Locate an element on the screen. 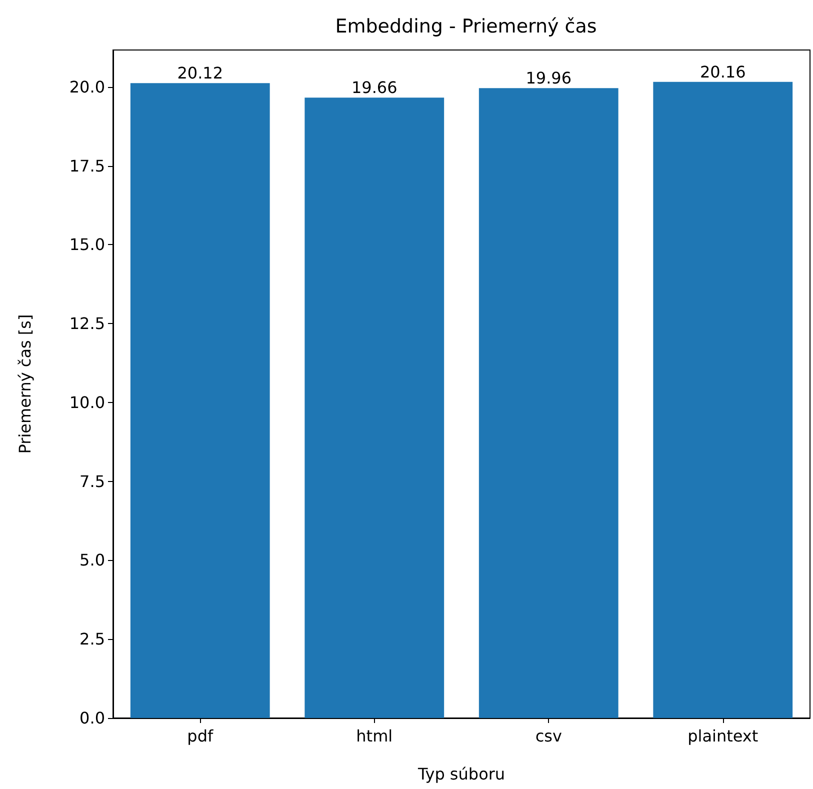  y-tick-label: 2.5 is located at coordinates (92, 639).